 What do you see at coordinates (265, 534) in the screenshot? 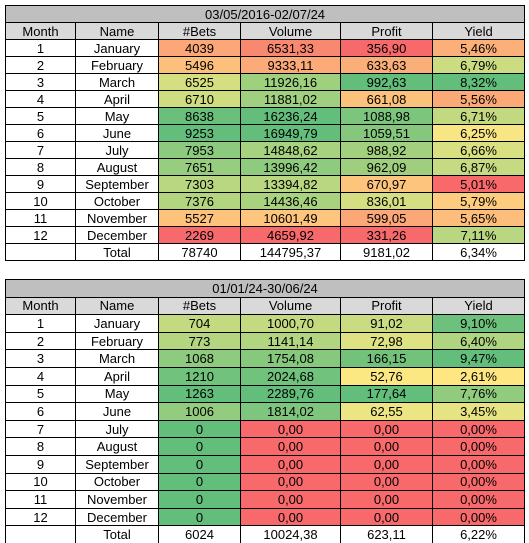
I see `total-row: Total 6024 10024,38 623,11 6,22%` at bounding box center [265, 534].